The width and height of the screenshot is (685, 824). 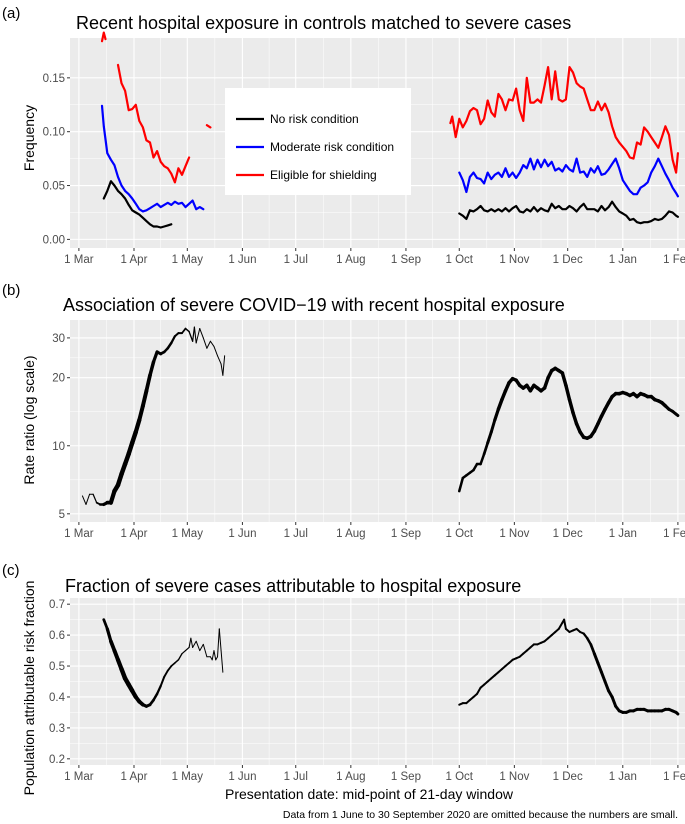 What do you see at coordinates (323, 175) in the screenshot?
I see `legend-label-shielding: Eligible for shielding` at bounding box center [323, 175].